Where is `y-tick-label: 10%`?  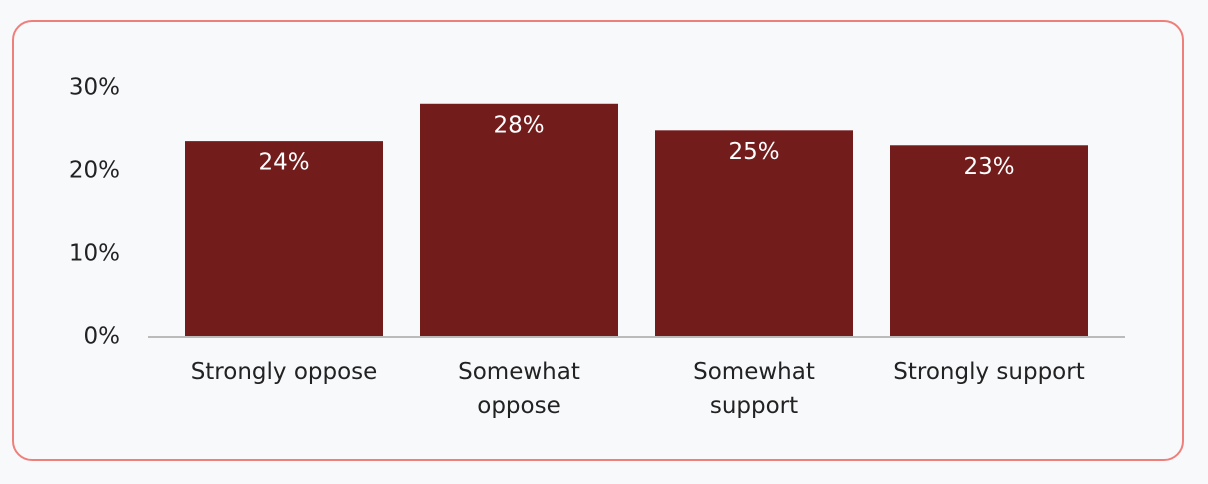
y-tick-label: 10% is located at coordinates (94, 254).